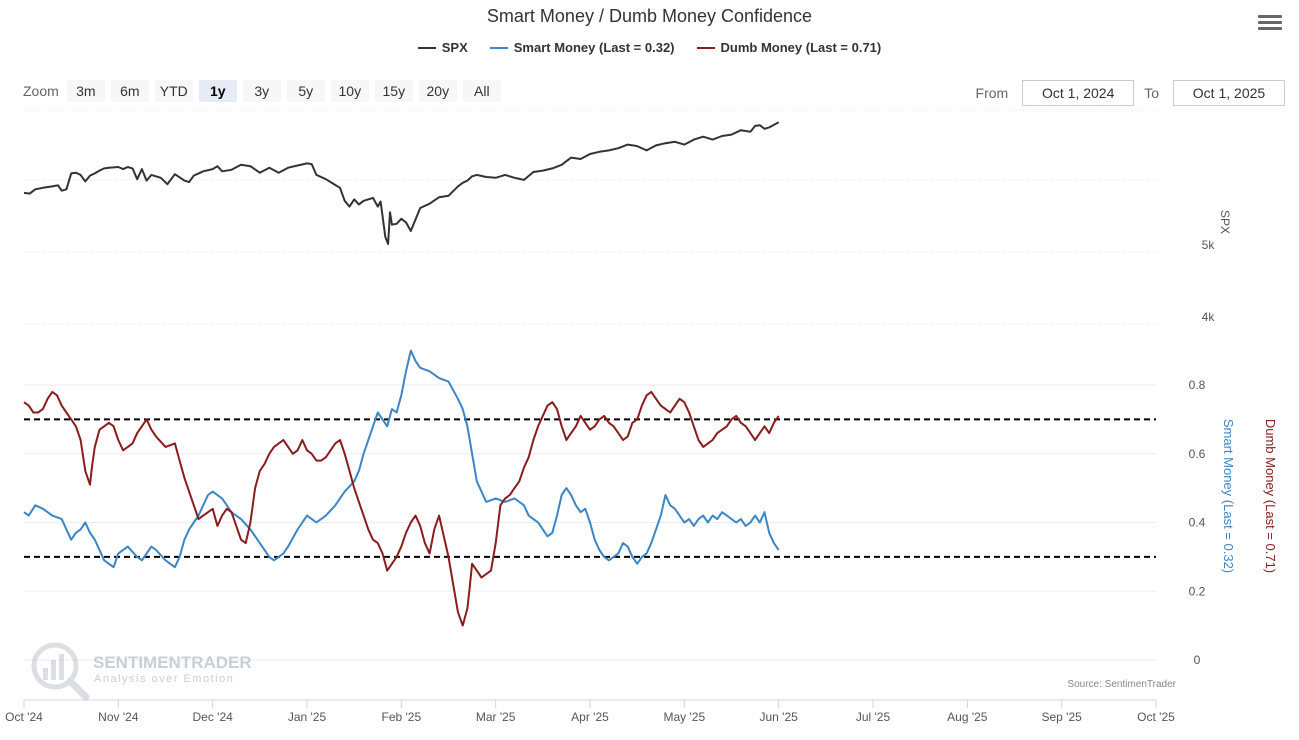  I want to click on zoom-button-10y: 10y, so click(349, 91).